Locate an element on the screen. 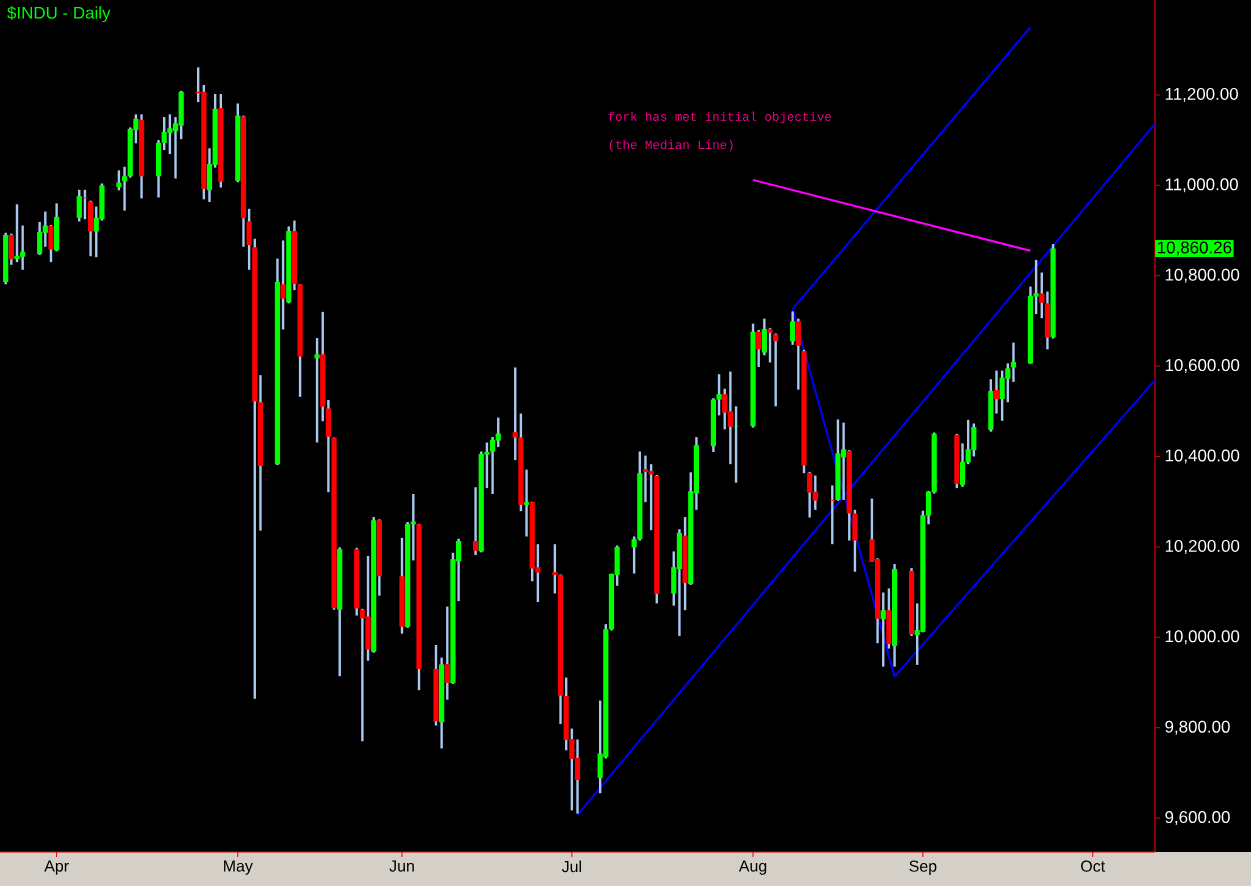 The width and height of the screenshot is (1251, 886). y-tick-label: 9,800.00 is located at coordinates (1197, 727).